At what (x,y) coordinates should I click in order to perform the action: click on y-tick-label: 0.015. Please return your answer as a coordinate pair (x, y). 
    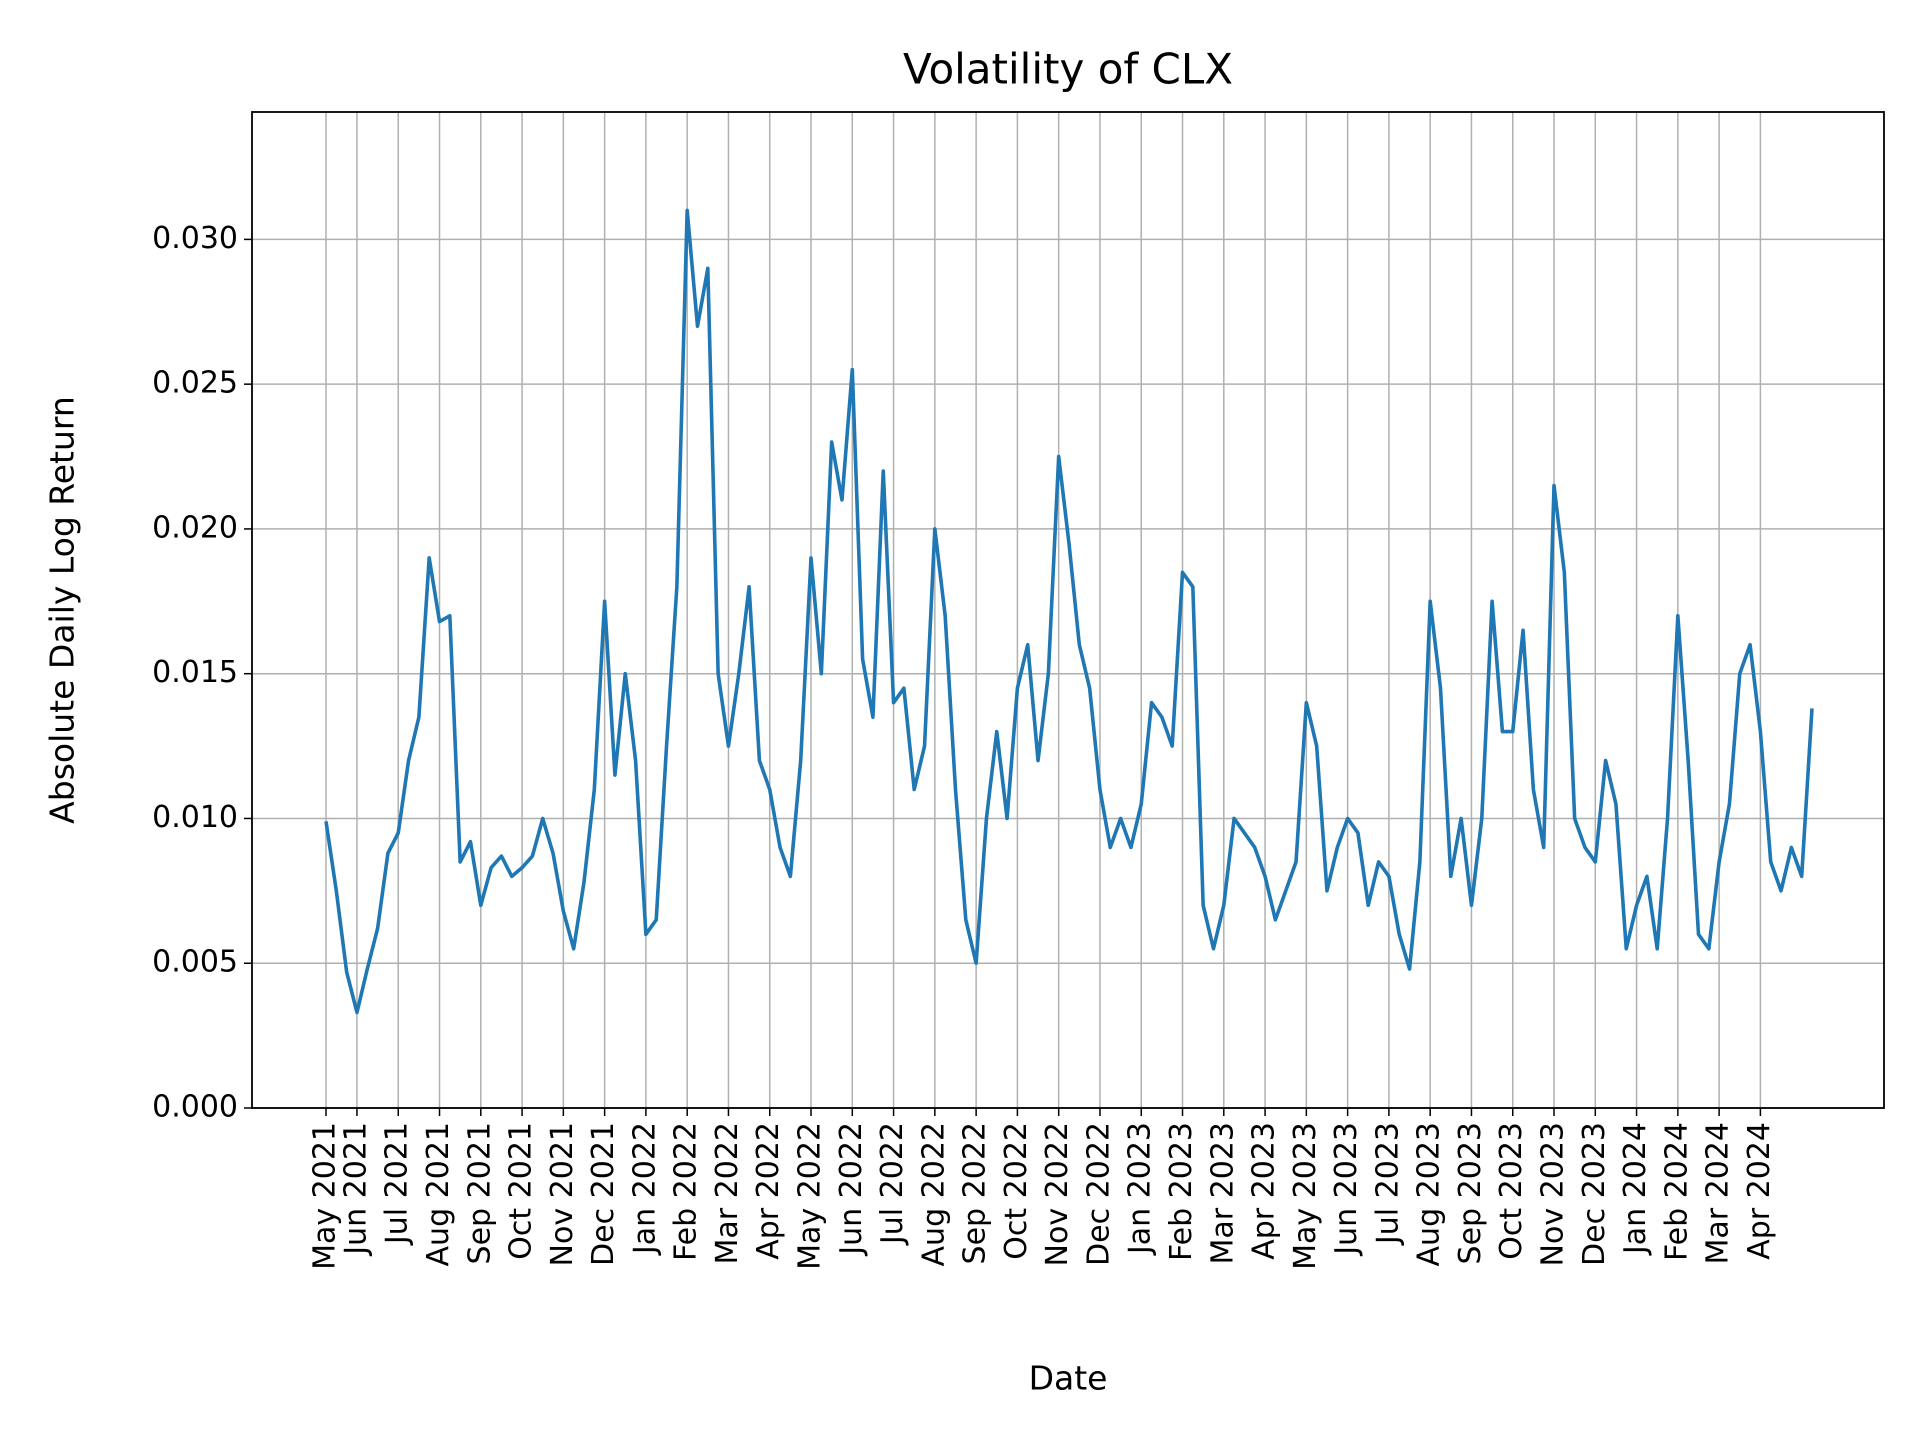
    Looking at the image, I should click on (195, 672).